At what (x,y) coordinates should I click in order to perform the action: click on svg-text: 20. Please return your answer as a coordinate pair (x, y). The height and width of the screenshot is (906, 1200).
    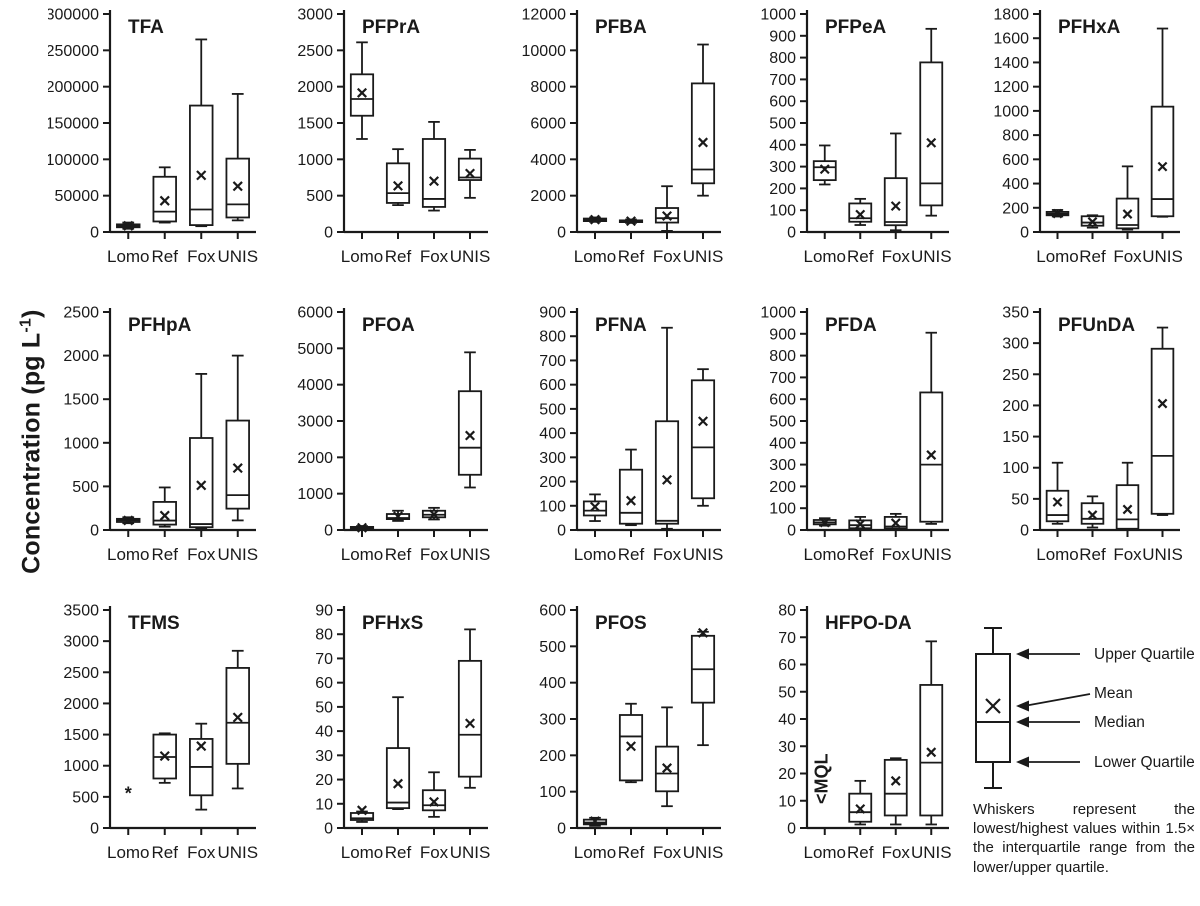
    Looking at the image, I should click on (787, 774).